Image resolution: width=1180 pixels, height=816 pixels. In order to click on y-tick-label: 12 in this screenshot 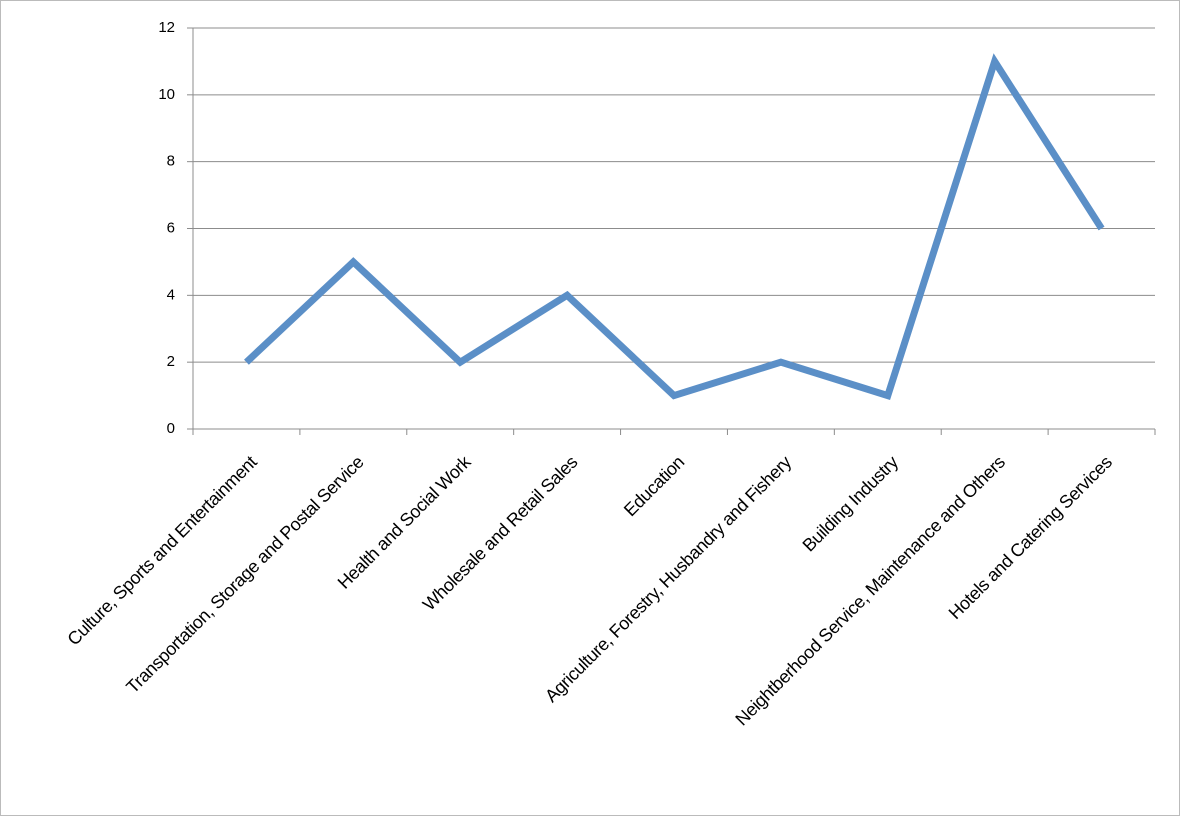, I will do `click(166, 27)`.